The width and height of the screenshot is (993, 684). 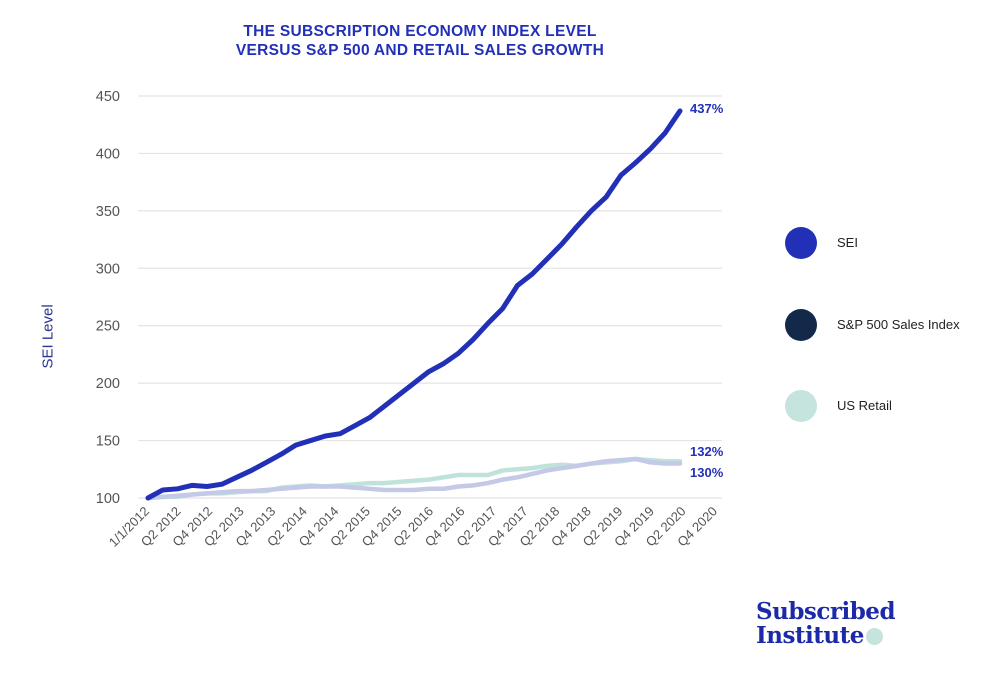 What do you see at coordinates (108, 499) in the screenshot?
I see `y-tick-label: 100` at bounding box center [108, 499].